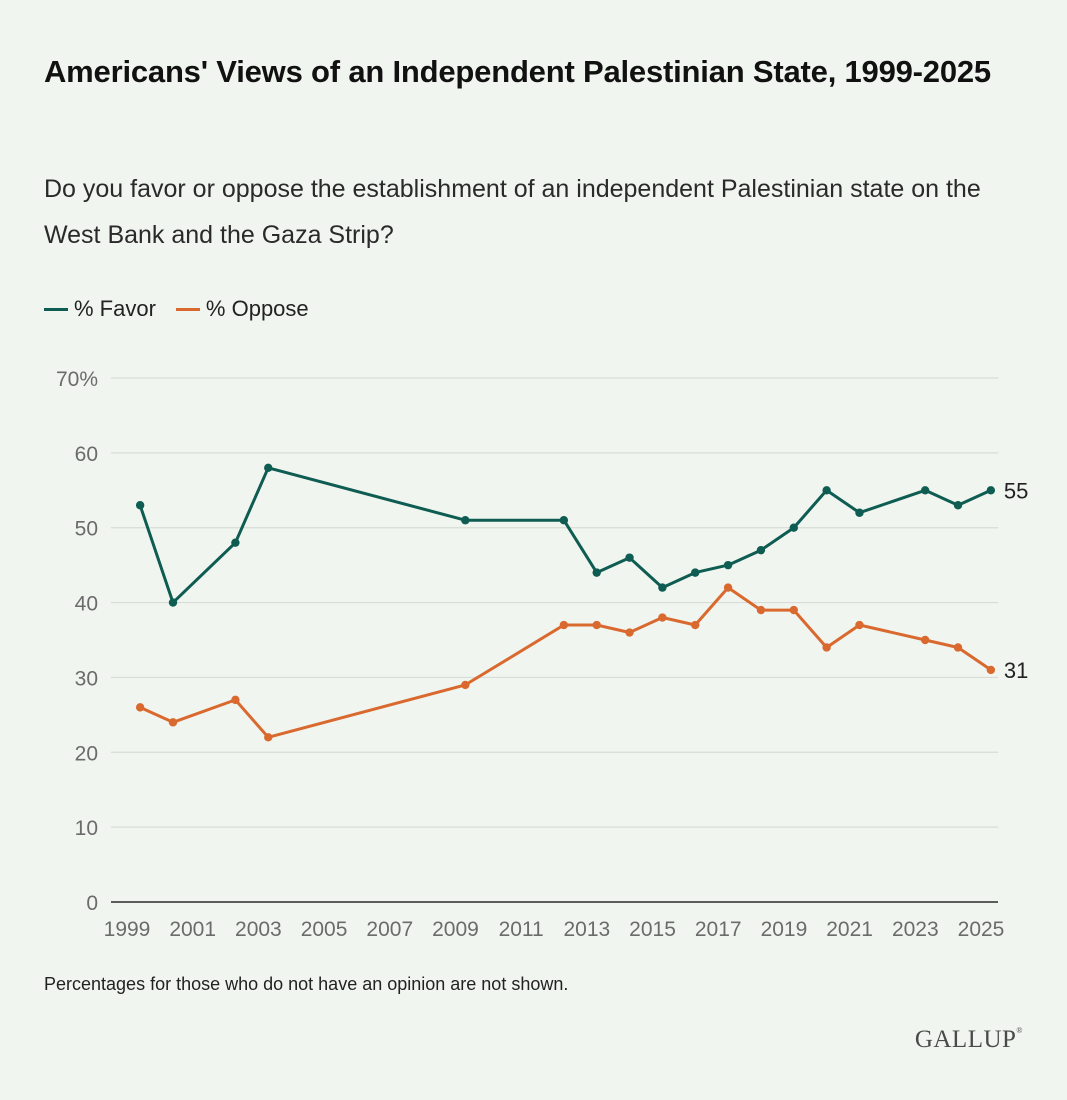  What do you see at coordinates (324, 929) in the screenshot?
I see `x-tick-label-2005: 2005` at bounding box center [324, 929].